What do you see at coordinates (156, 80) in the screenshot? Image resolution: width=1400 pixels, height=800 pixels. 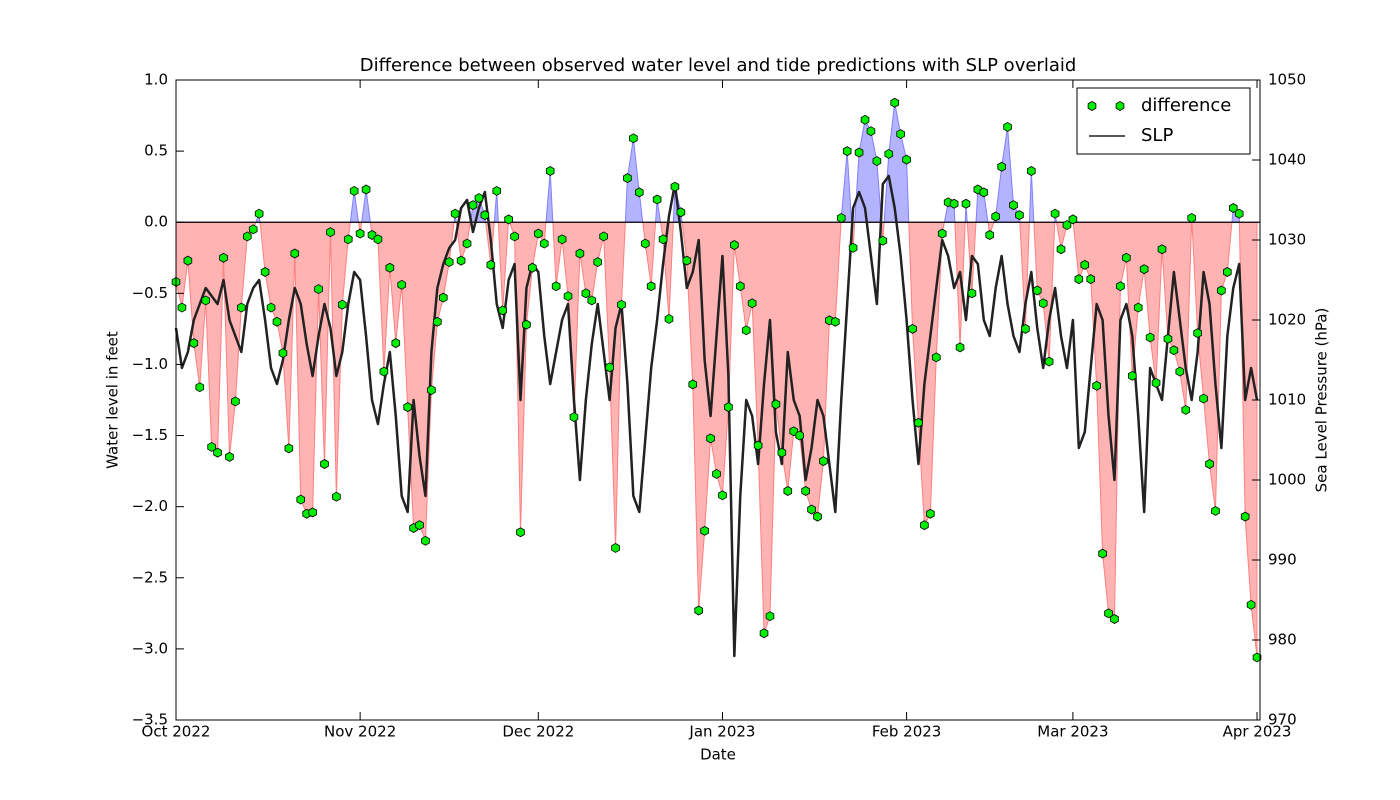 I see `y-tick-label: 1.0` at bounding box center [156, 80].